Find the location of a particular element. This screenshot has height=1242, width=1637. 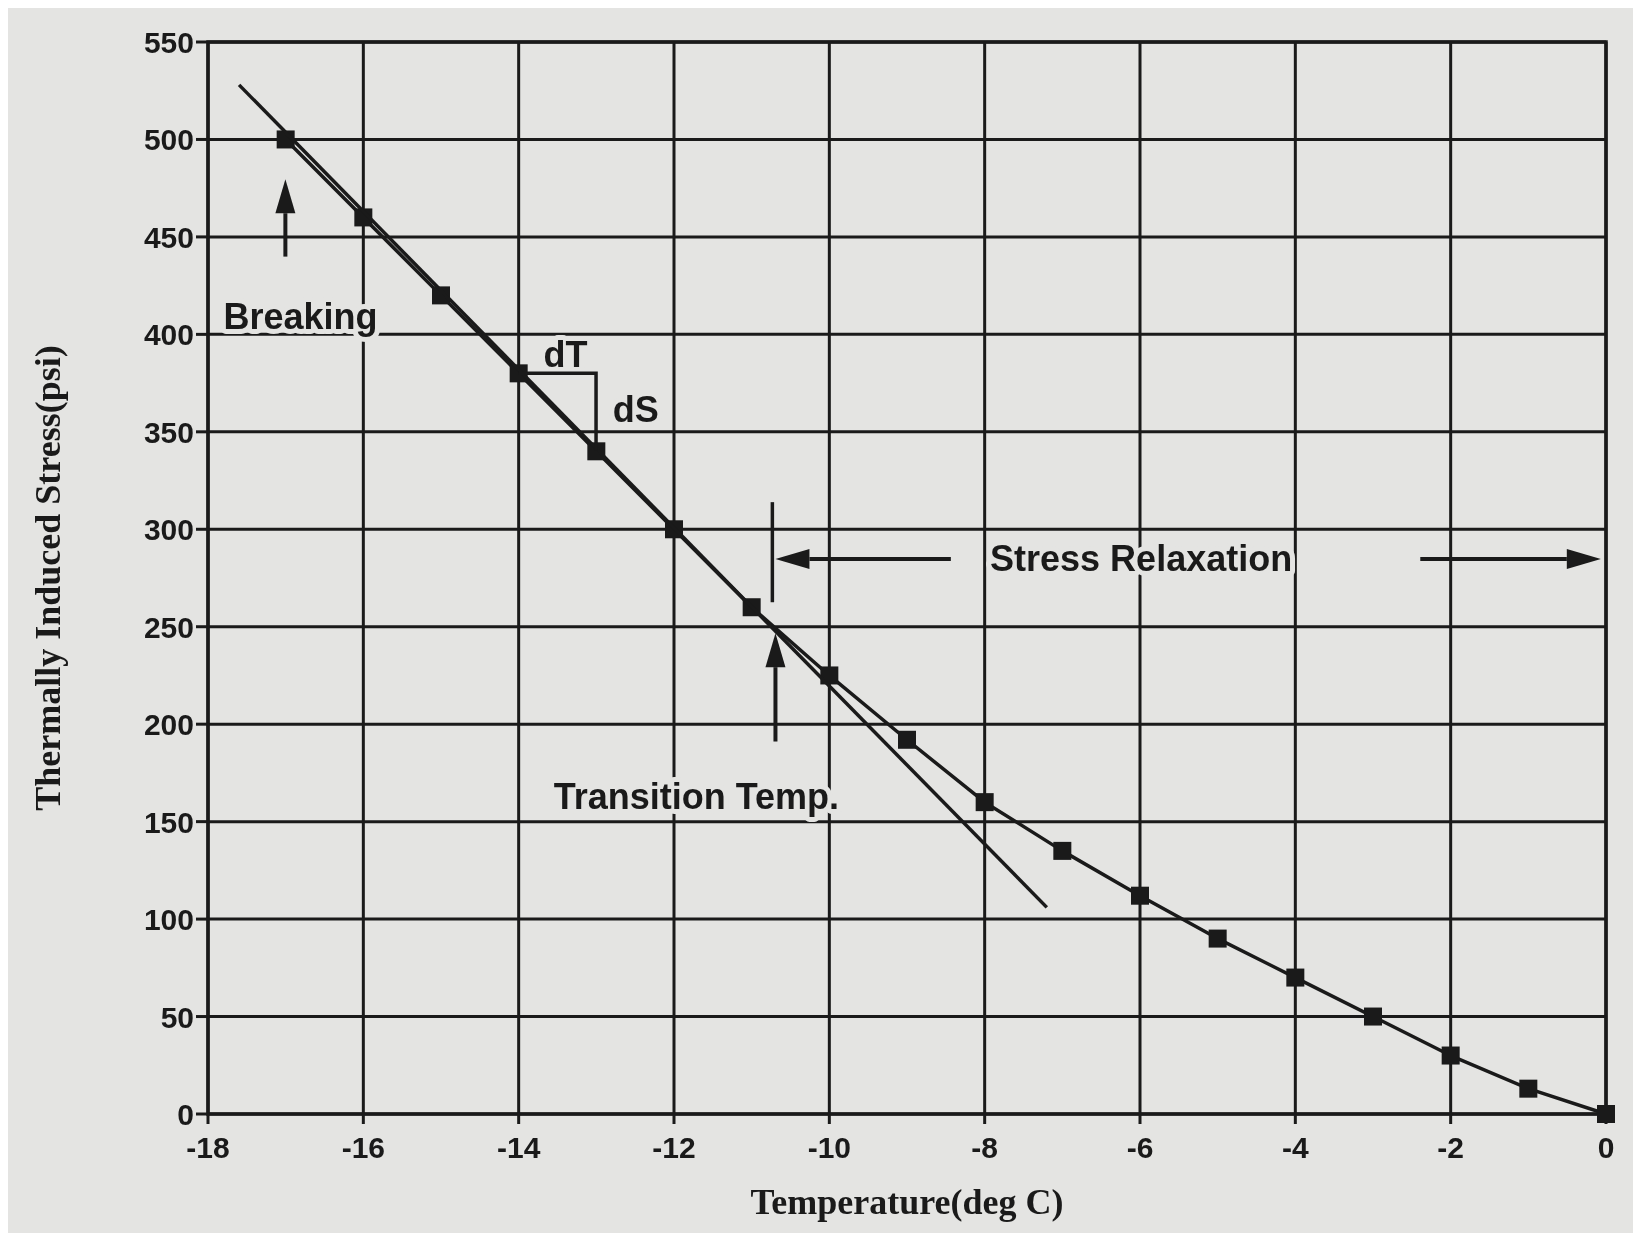

x-tick-label: -4 is located at coordinates (1295, 1147).